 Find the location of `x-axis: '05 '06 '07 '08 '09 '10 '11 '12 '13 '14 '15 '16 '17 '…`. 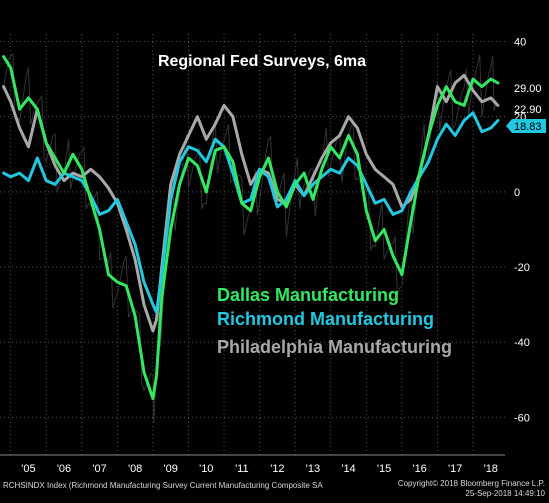

x-axis: '05 '06 '07 '08 '09 '10 '11 '12 '13 '14 '15 '16 '17 '… is located at coordinates (252, 464).